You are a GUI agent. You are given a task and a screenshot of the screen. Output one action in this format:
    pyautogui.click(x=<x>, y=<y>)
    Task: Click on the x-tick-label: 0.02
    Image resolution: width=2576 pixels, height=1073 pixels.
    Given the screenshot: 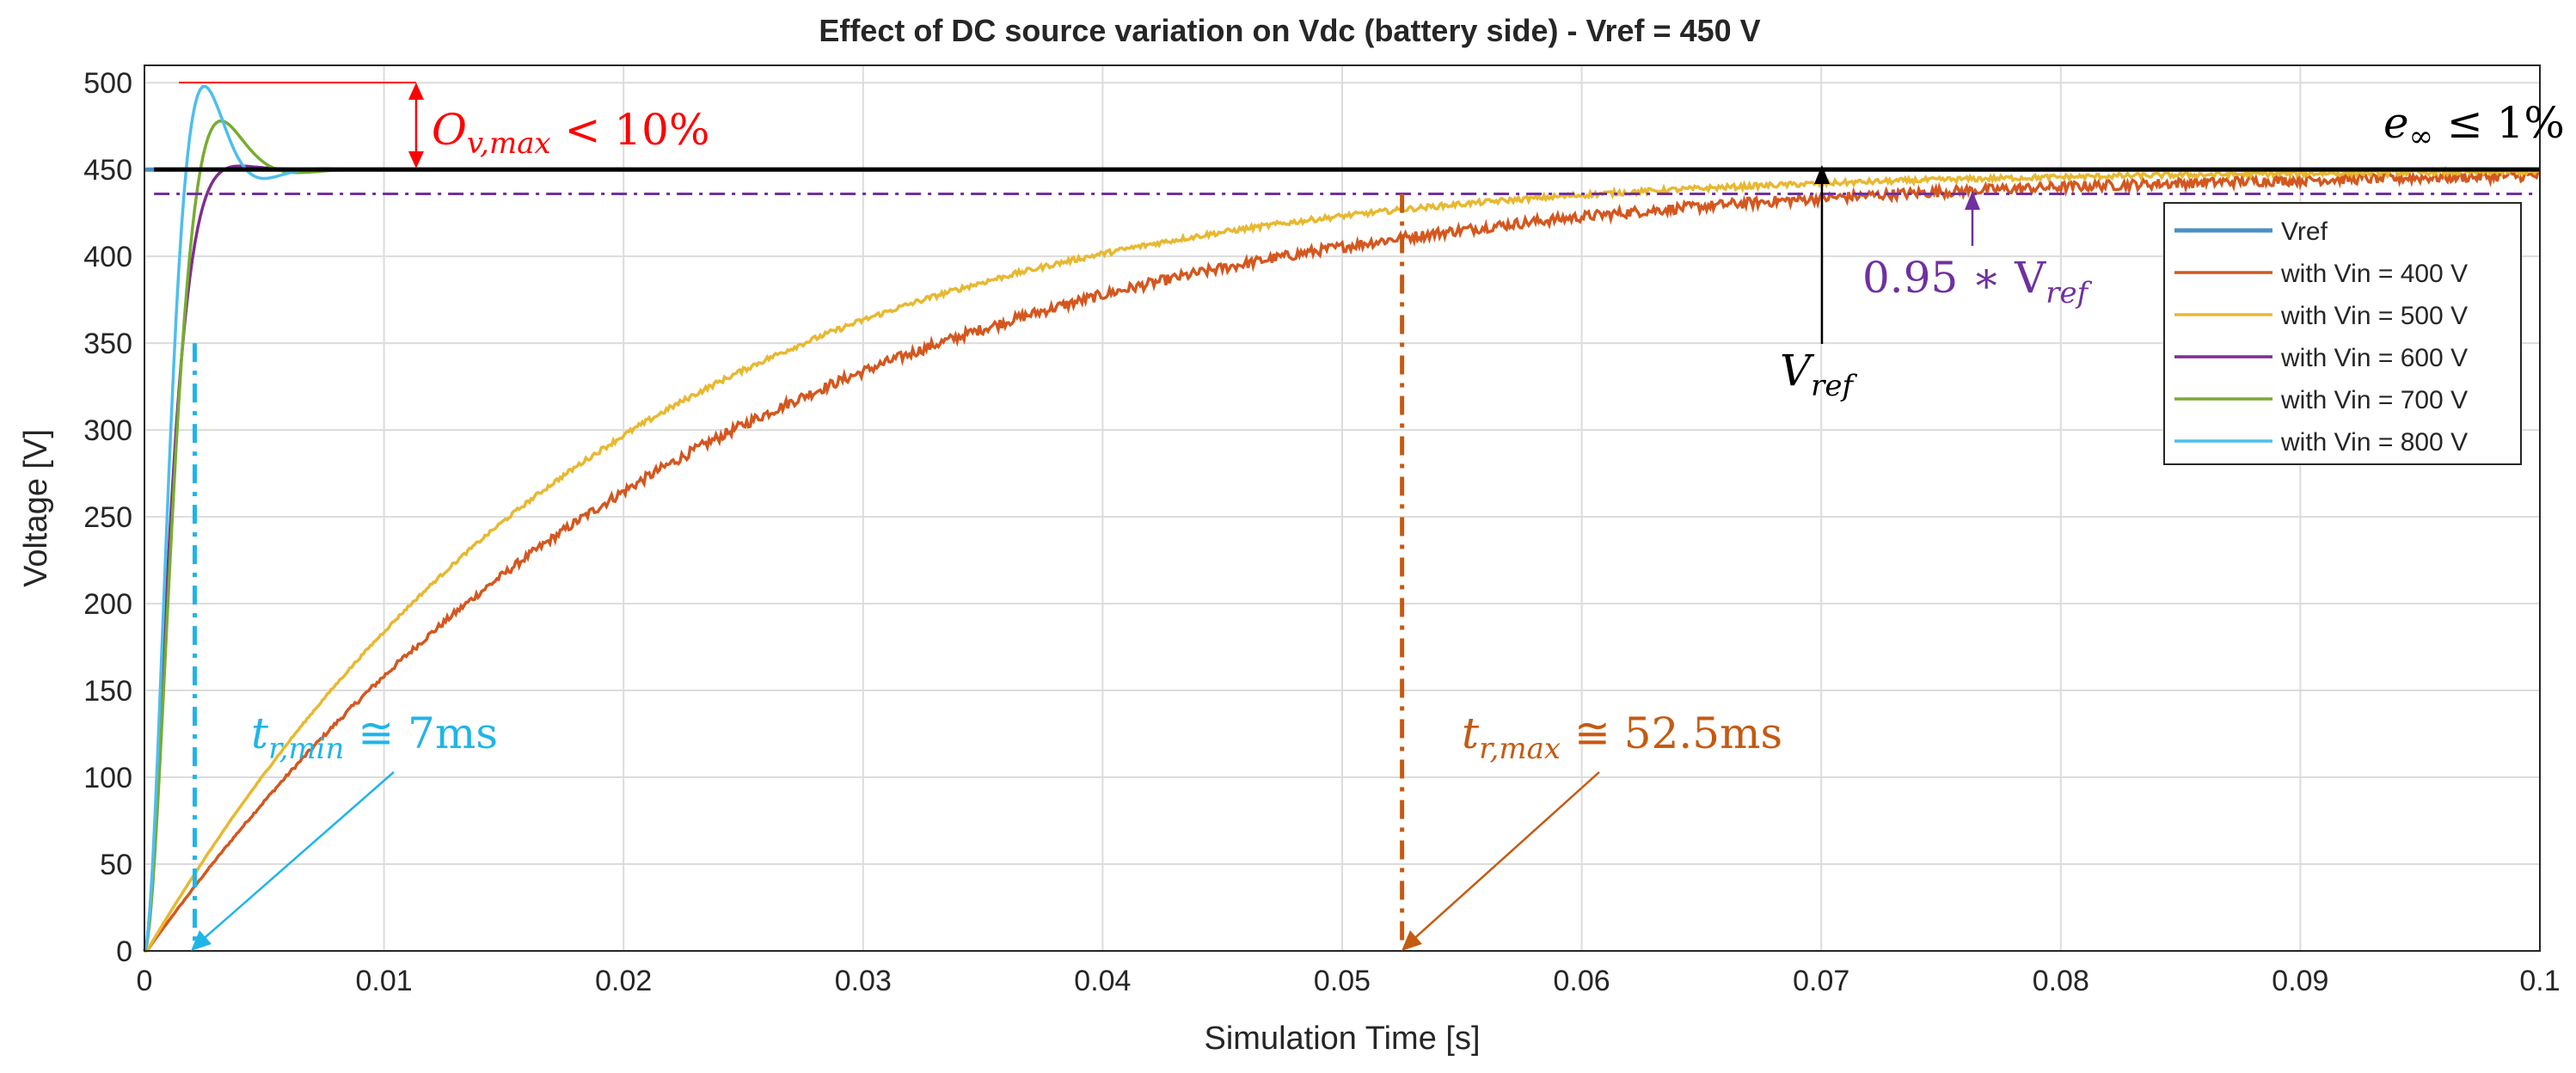 What is the action you would take?
    pyautogui.click(x=623, y=981)
    